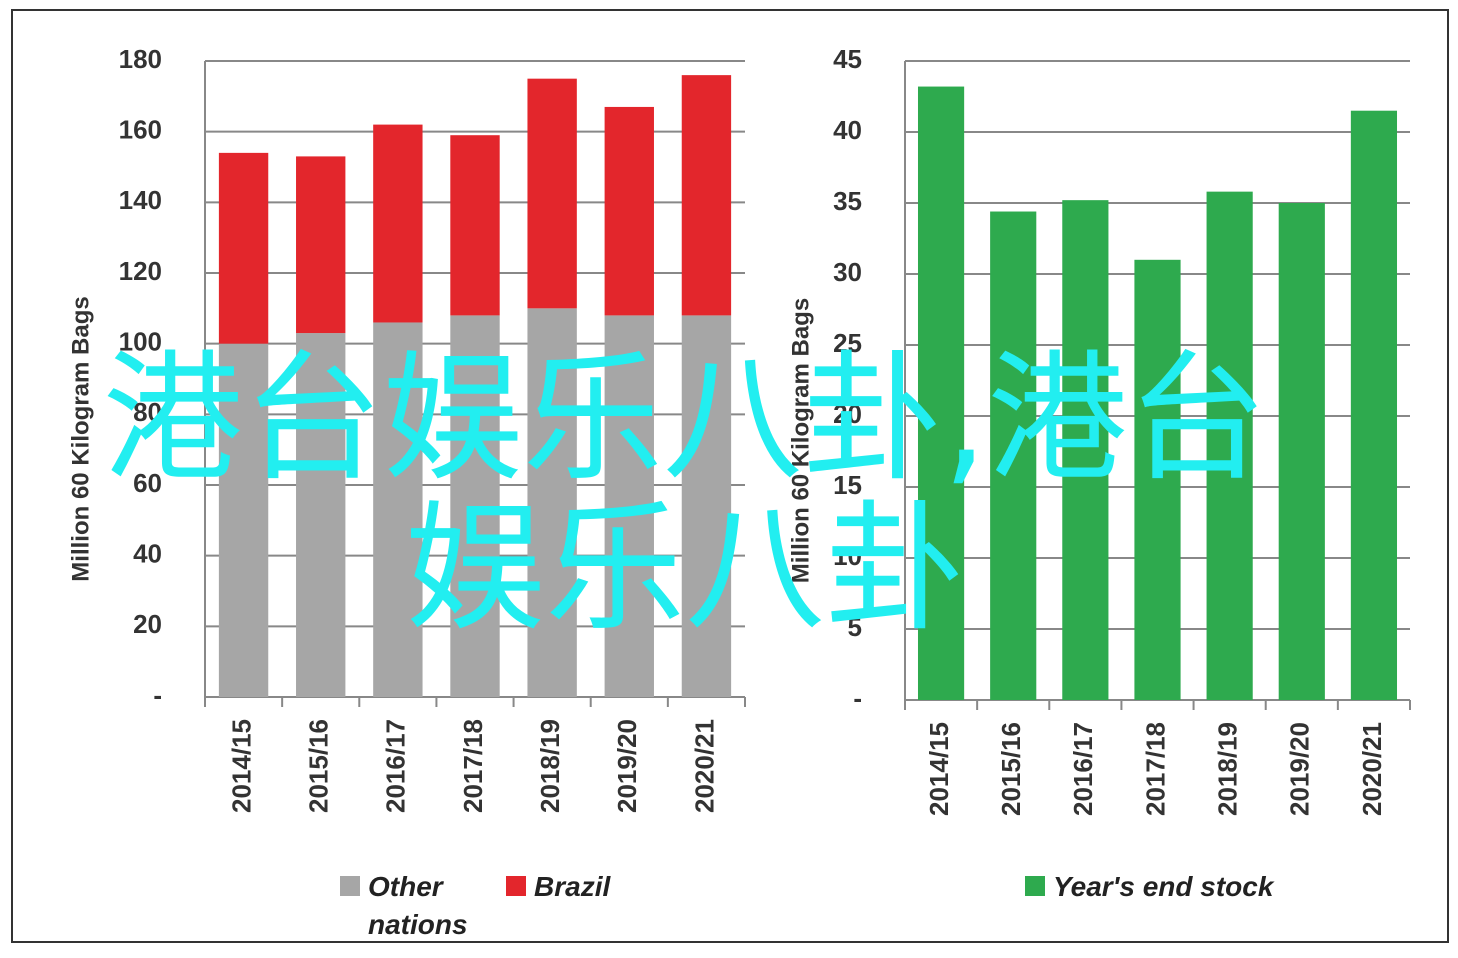  Describe the element at coordinates (1163, 886) in the screenshot. I see `legend-label: Year's end stock` at that location.